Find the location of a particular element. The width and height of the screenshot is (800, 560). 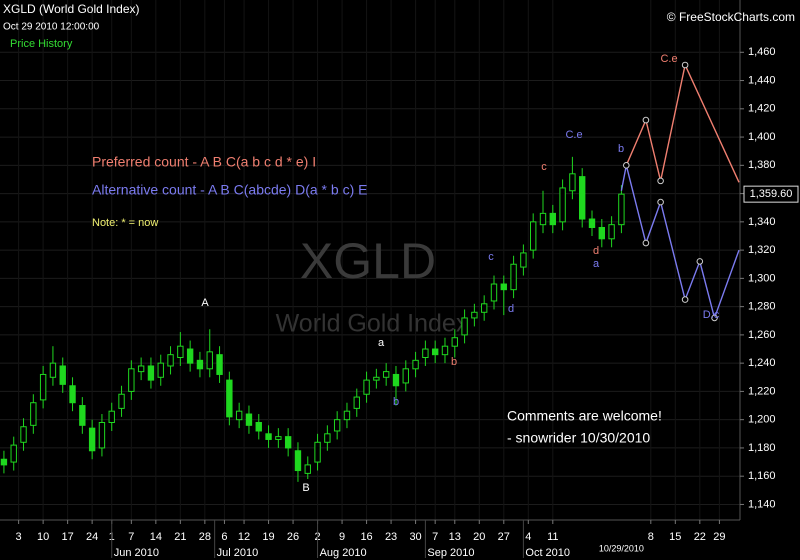

x-tick-label: 15 is located at coordinates (675, 537).